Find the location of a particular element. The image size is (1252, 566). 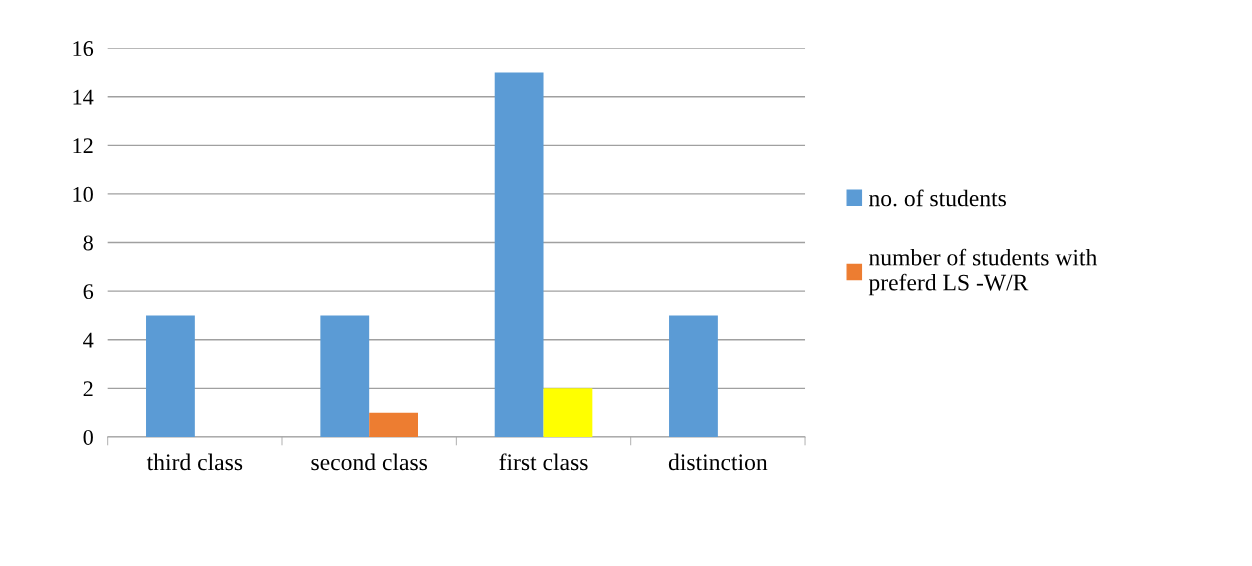

y-tick-label: 12 is located at coordinates (83, 146).